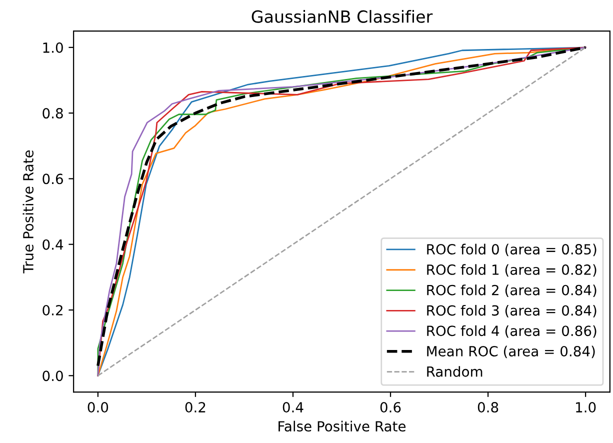 The width and height of the screenshot is (613, 443). What do you see at coordinates (586, 407) in the screenshot?
I see `x-tick-label: 1.0` at bounding box center [586, 407].